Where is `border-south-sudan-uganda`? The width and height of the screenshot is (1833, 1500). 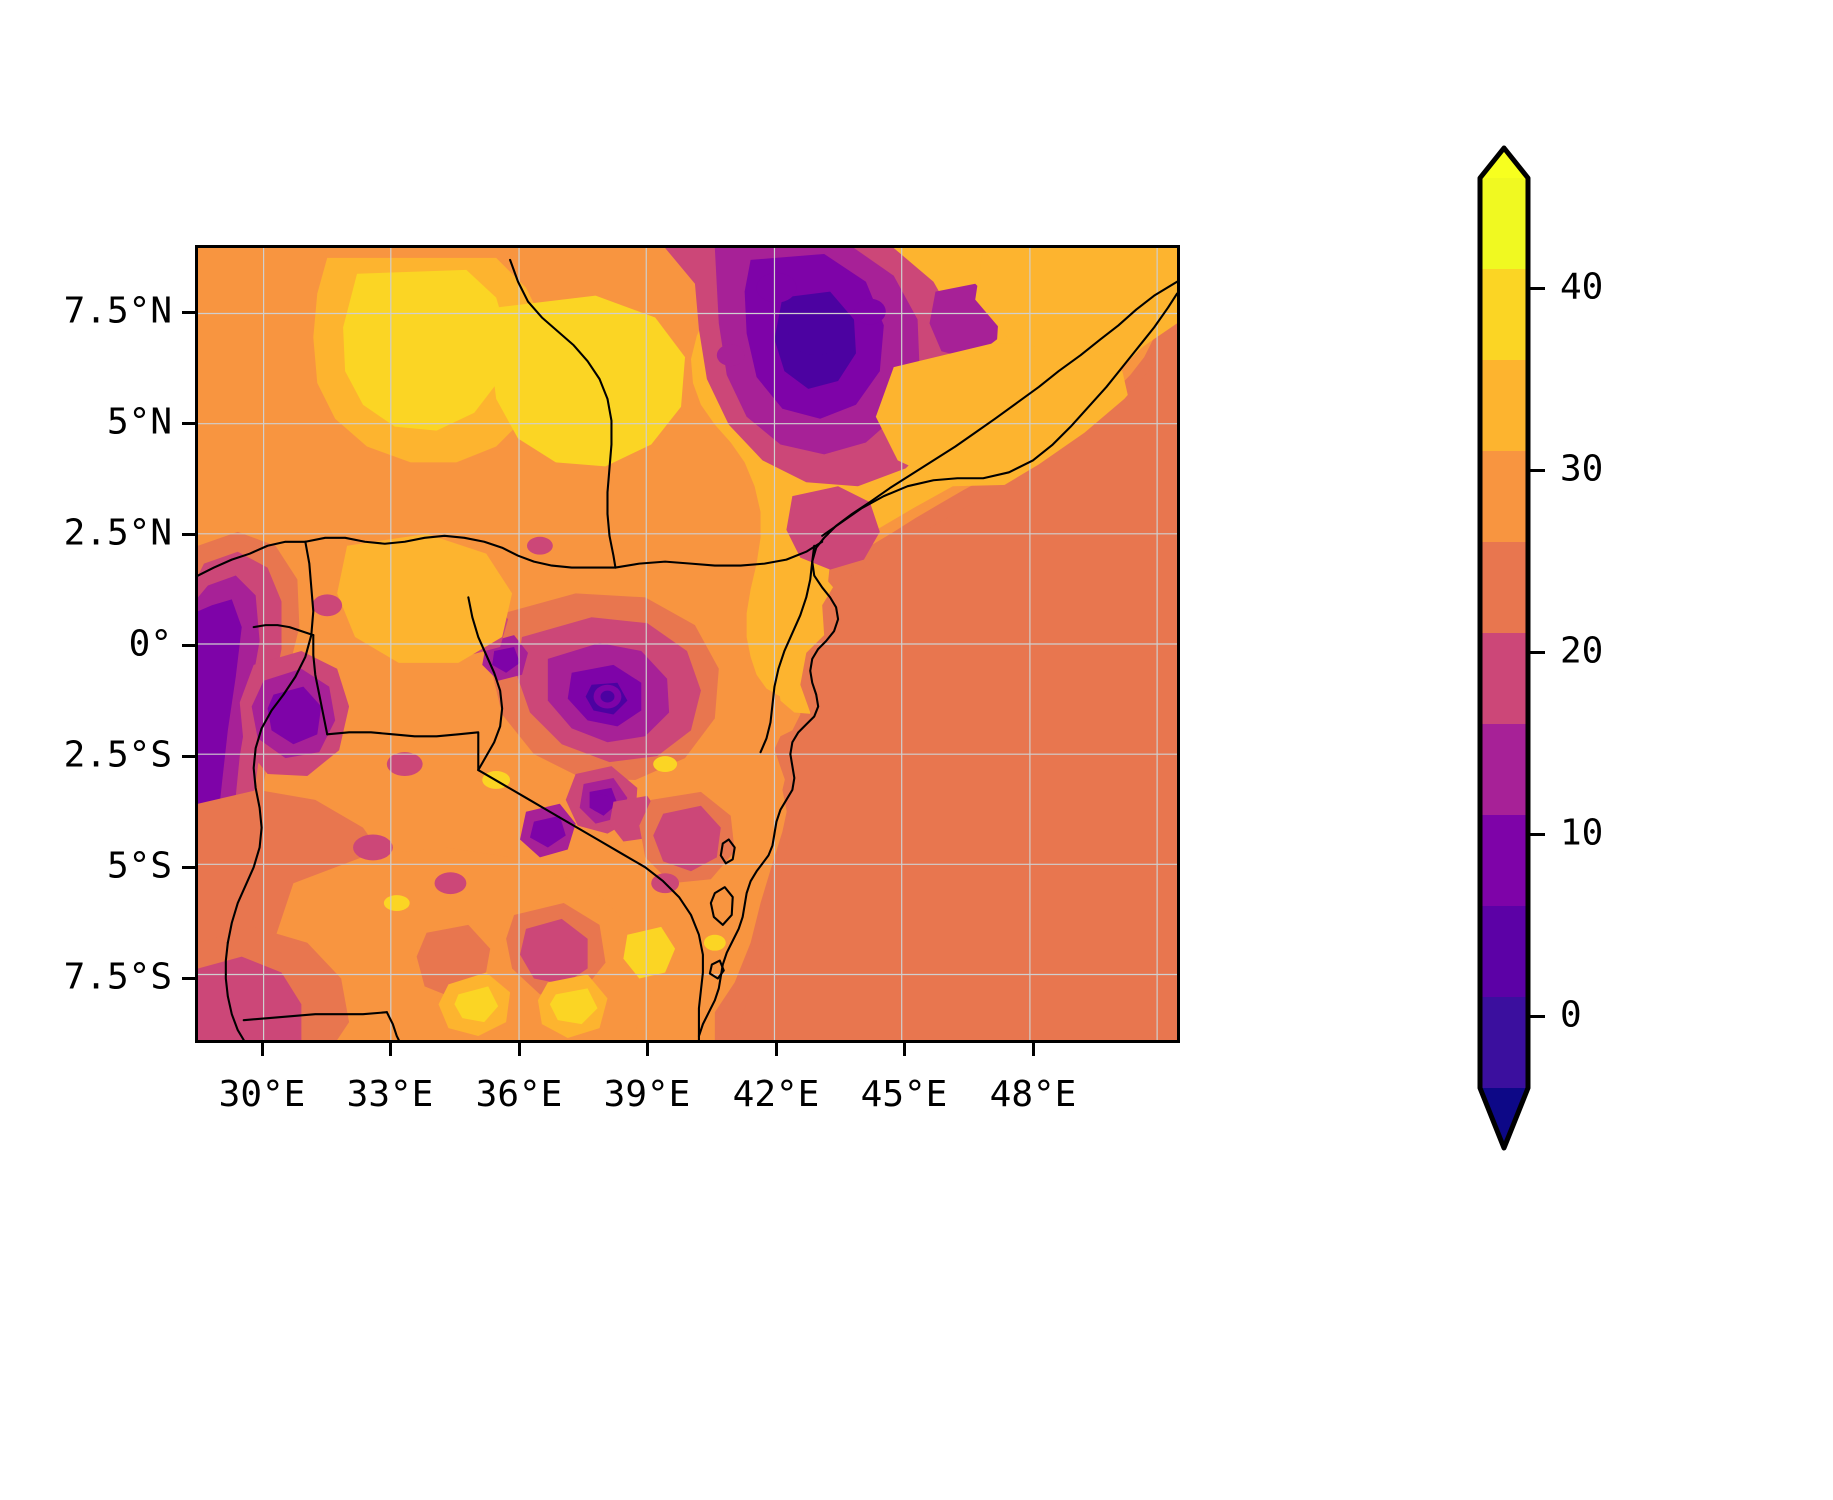 border-south-sudan-uganda is located at coordinates (460, 551).